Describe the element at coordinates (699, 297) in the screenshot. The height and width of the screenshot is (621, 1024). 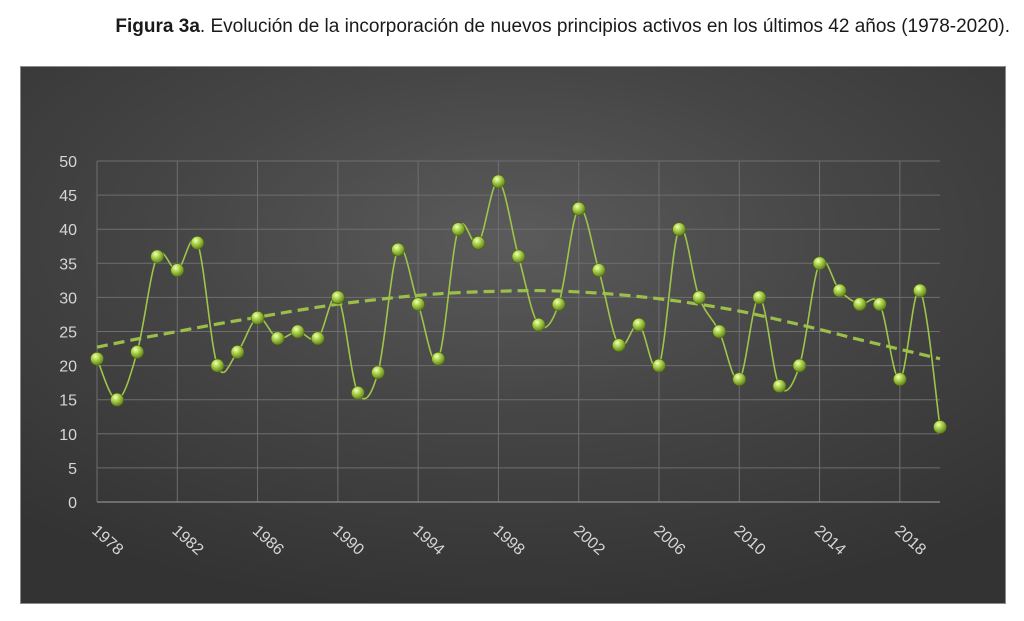
I see `data-point-2008` at that location.